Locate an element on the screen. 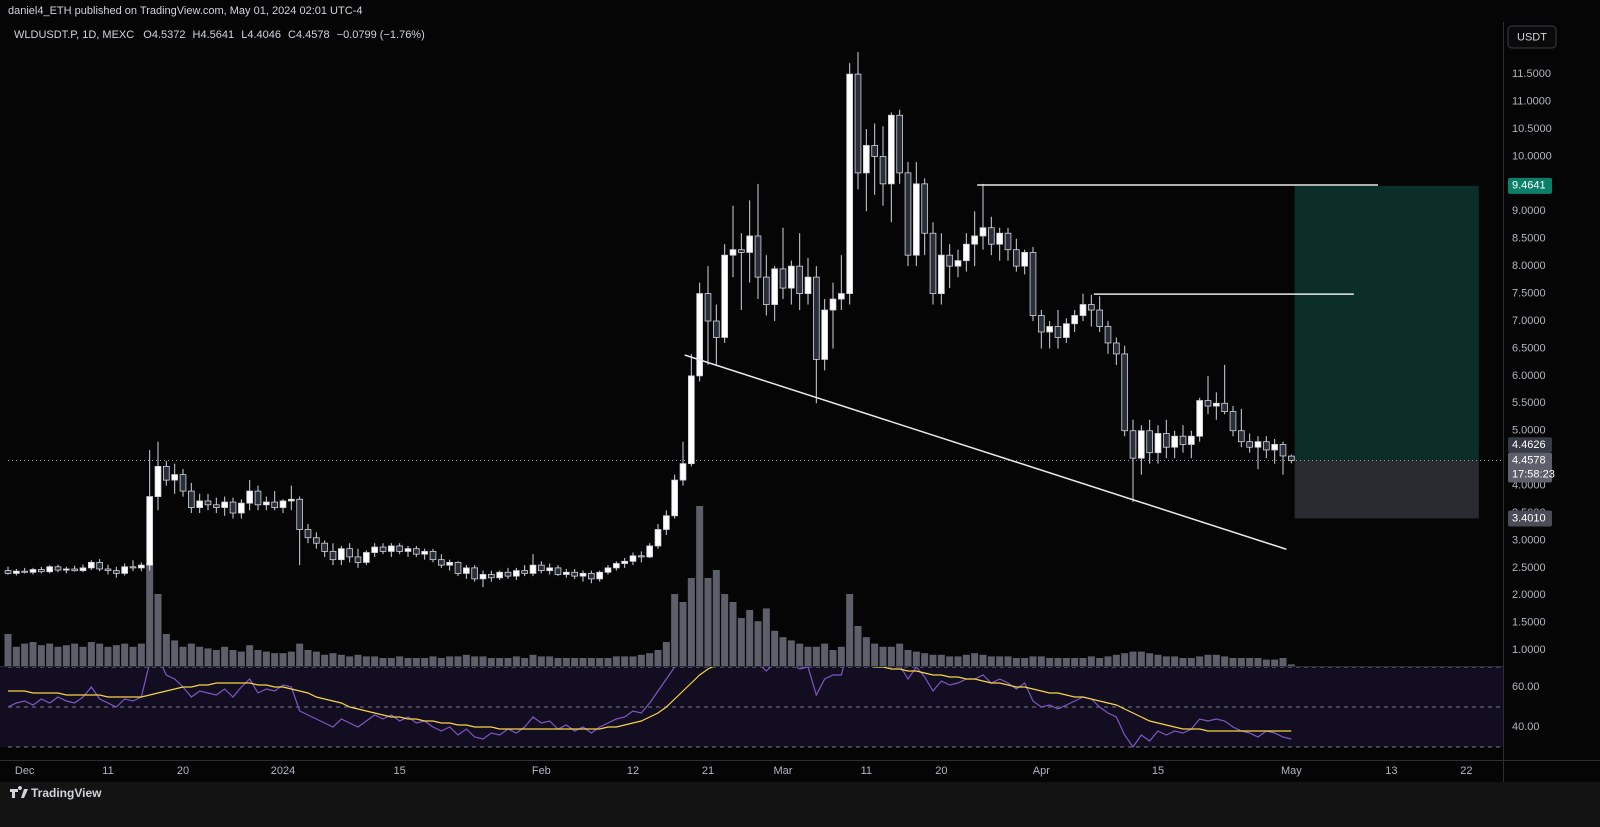  last-price-tag: 4.4578 is located at coordinates (1529, 460).